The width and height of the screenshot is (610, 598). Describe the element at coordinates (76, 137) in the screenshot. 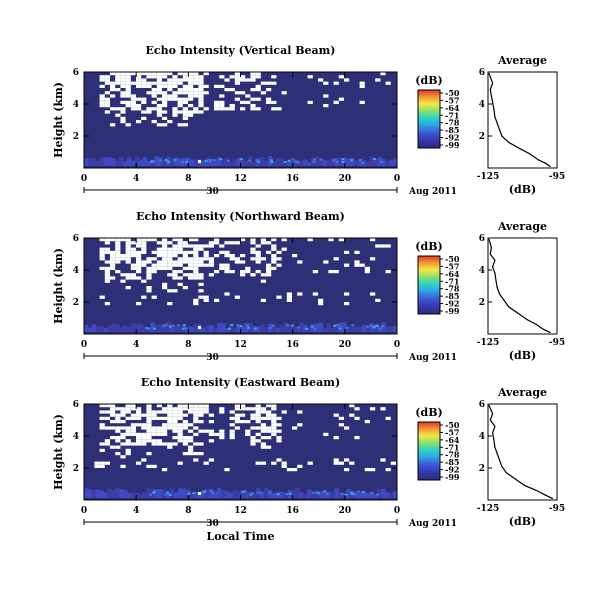

I see `y-tick-label: 2` at that location.